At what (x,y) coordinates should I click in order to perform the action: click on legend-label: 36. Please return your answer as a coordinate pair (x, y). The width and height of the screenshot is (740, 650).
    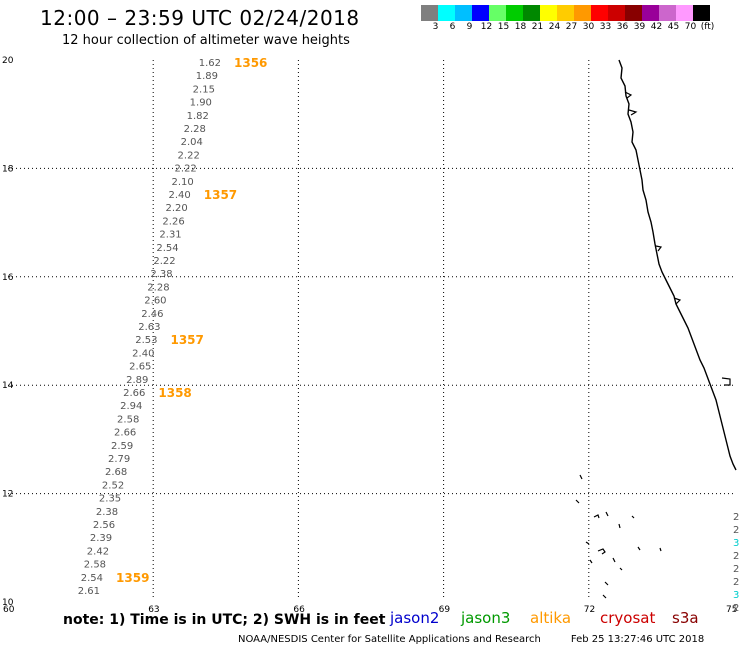
    Looking at the image, I should click on (622, 27).